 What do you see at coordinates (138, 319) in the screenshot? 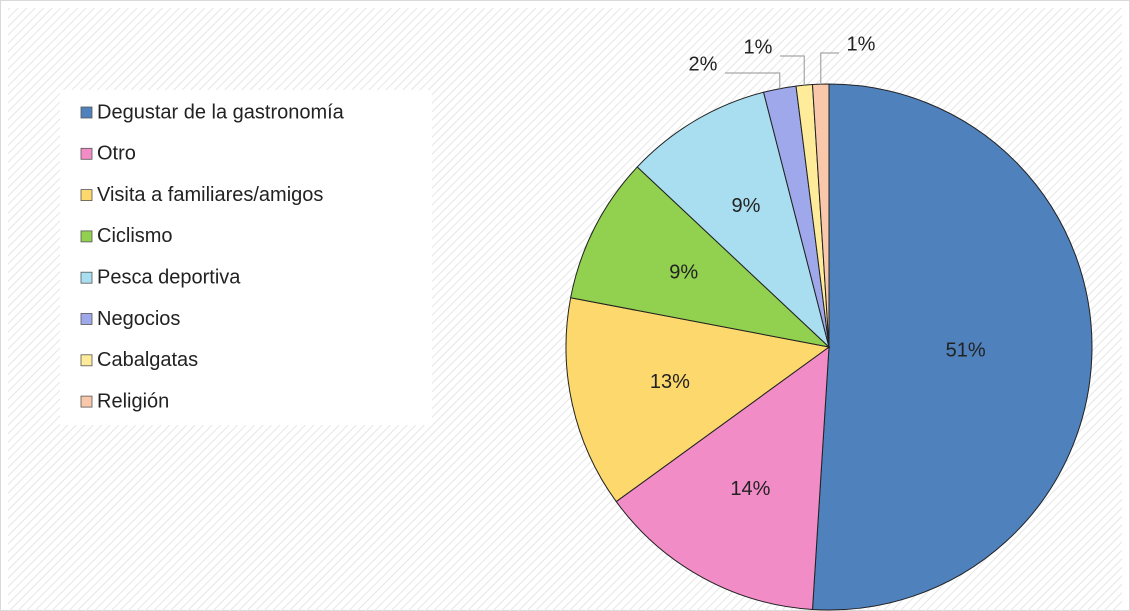
I see `legend-label: Negocios` at bounding box center [138, 319].